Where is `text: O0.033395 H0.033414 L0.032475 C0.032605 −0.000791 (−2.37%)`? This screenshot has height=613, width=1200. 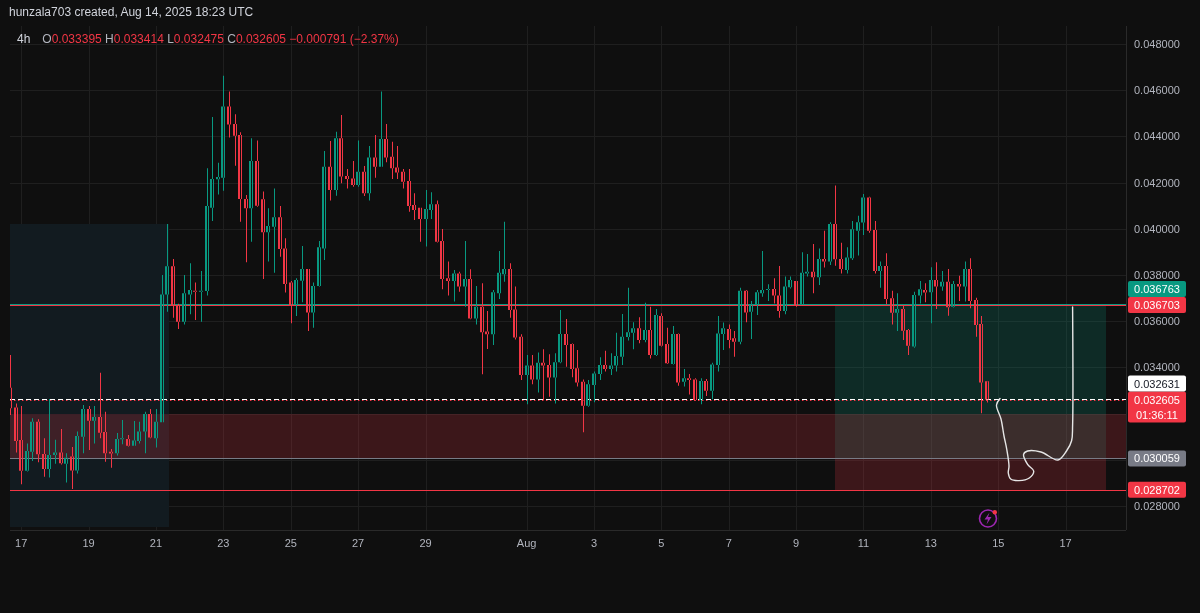 text: O0.033395 H0.033414 L0.032475 C0.032605 −0.000791 (−2.37%) is located at coordinates (220, 39).